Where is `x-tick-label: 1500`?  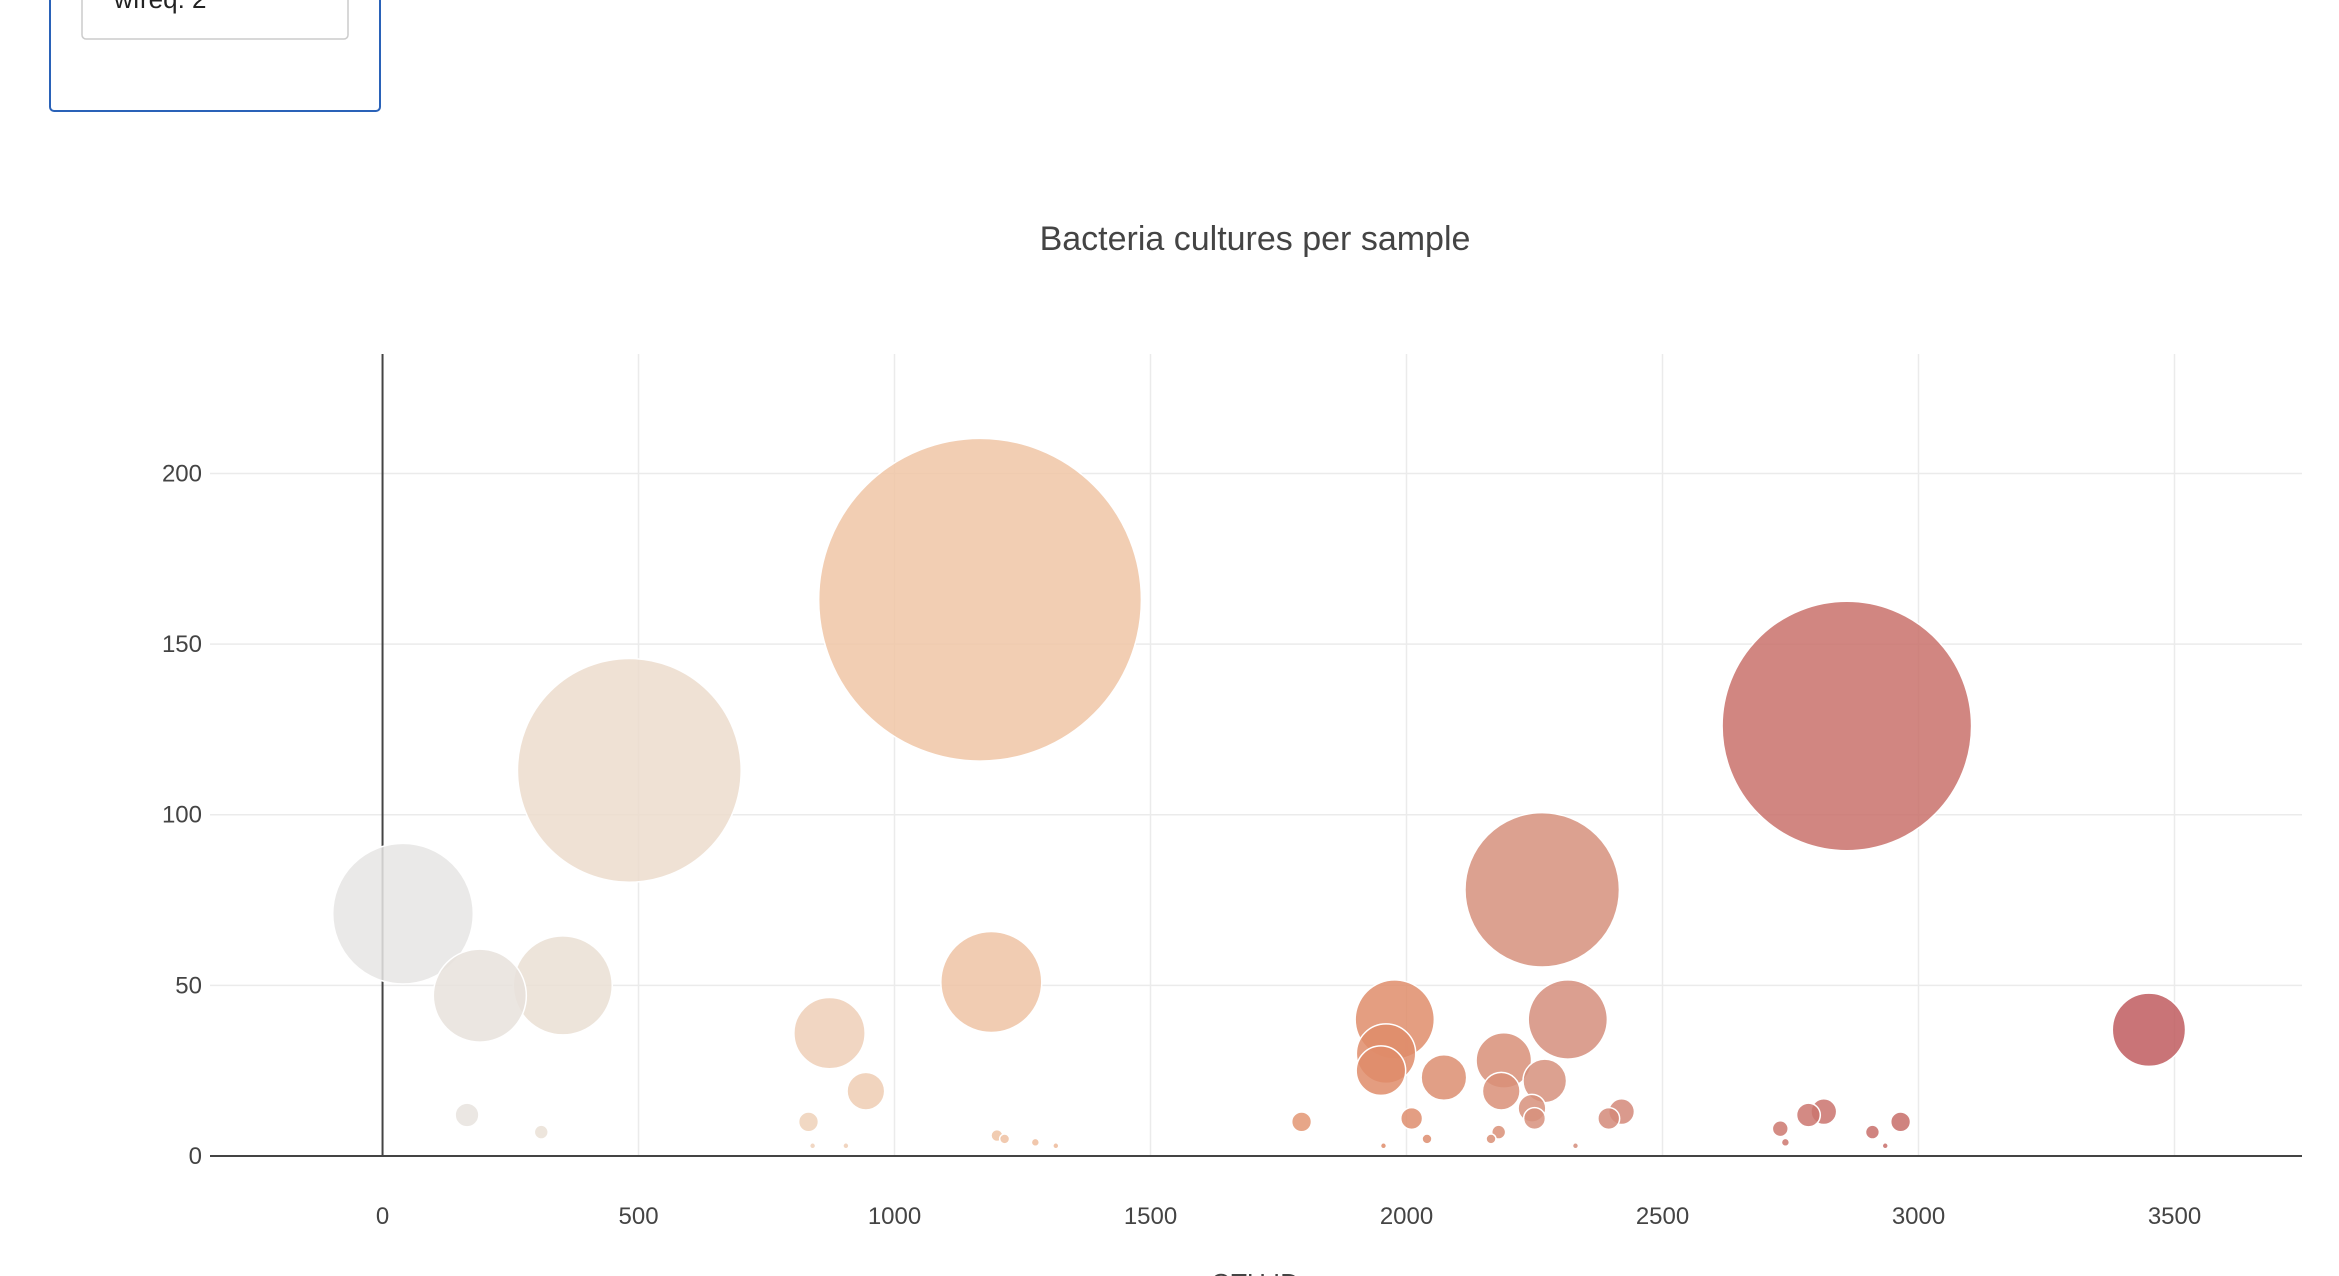 x-tick-label: 1500 is located at coordinates (1150, 1216).